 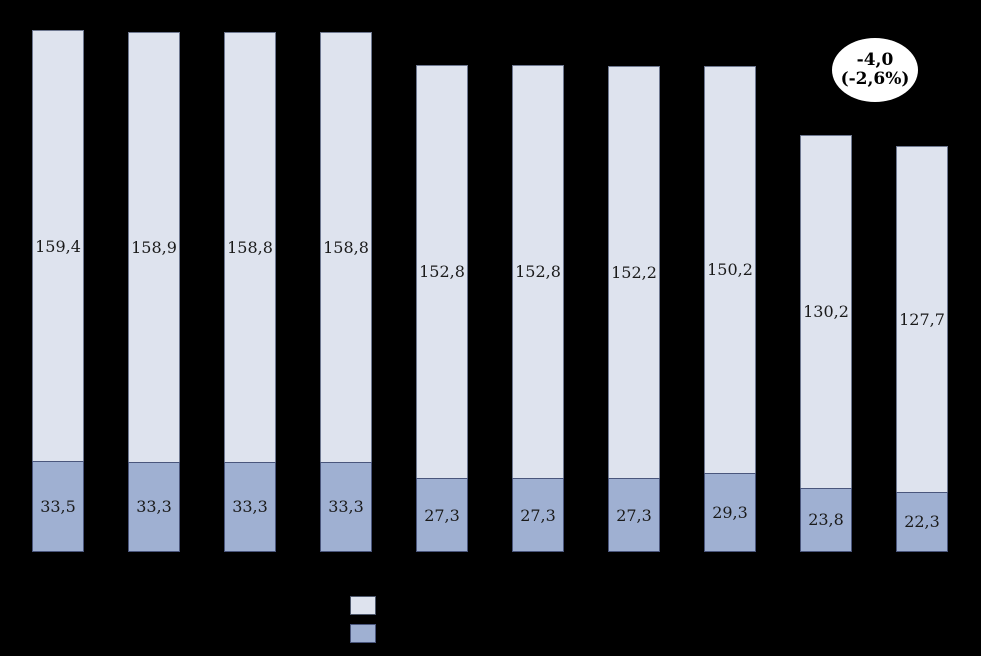 I want to click on bar-upper-value-label: 130,2, so click(x=826, y=312).